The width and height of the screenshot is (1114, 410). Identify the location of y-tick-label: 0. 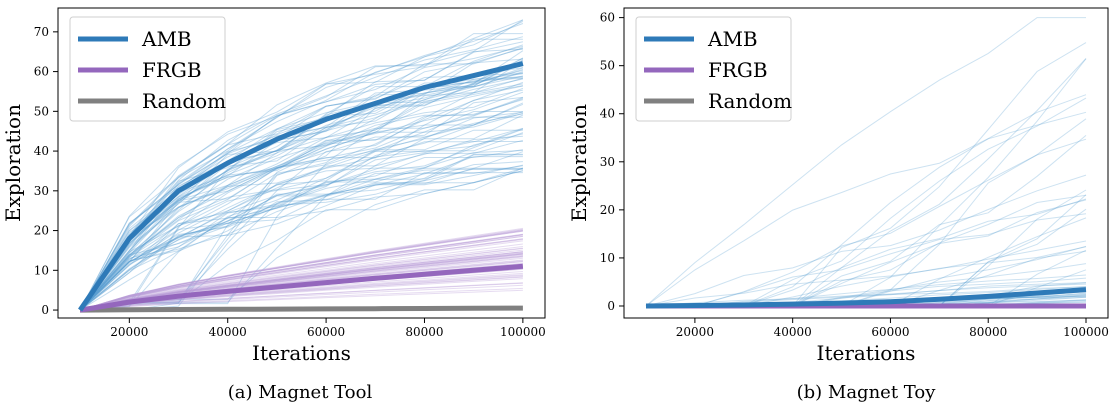
(611, 306).